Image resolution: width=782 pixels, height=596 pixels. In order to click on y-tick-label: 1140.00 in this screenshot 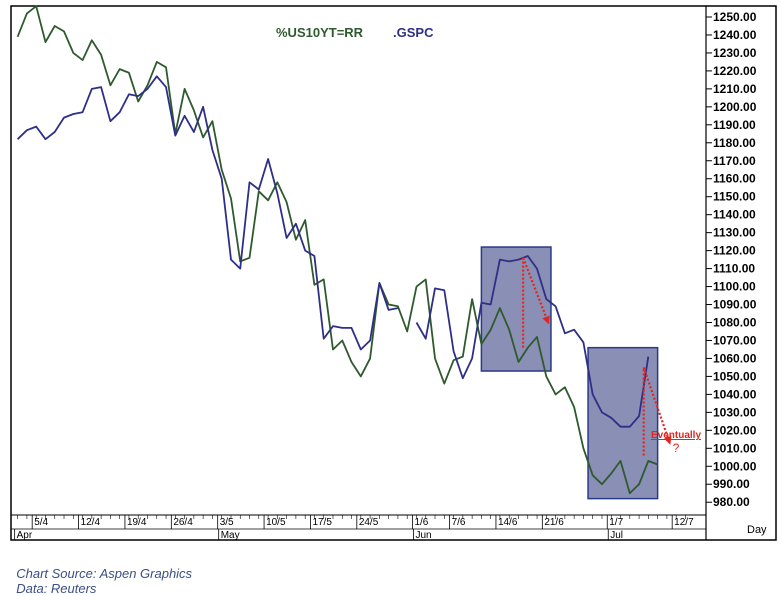, I will do `click(734, 215)`.